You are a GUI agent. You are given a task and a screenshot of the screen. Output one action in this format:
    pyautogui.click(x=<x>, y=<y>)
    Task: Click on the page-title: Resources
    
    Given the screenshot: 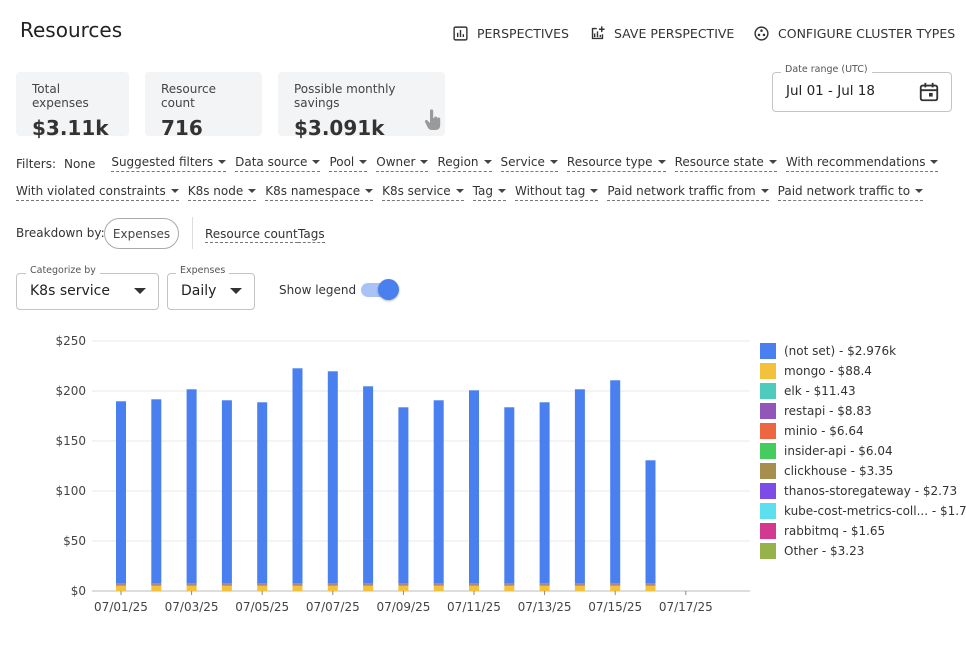 What is the action you would take?
    pyautogui.click(x=71, y=30)
    